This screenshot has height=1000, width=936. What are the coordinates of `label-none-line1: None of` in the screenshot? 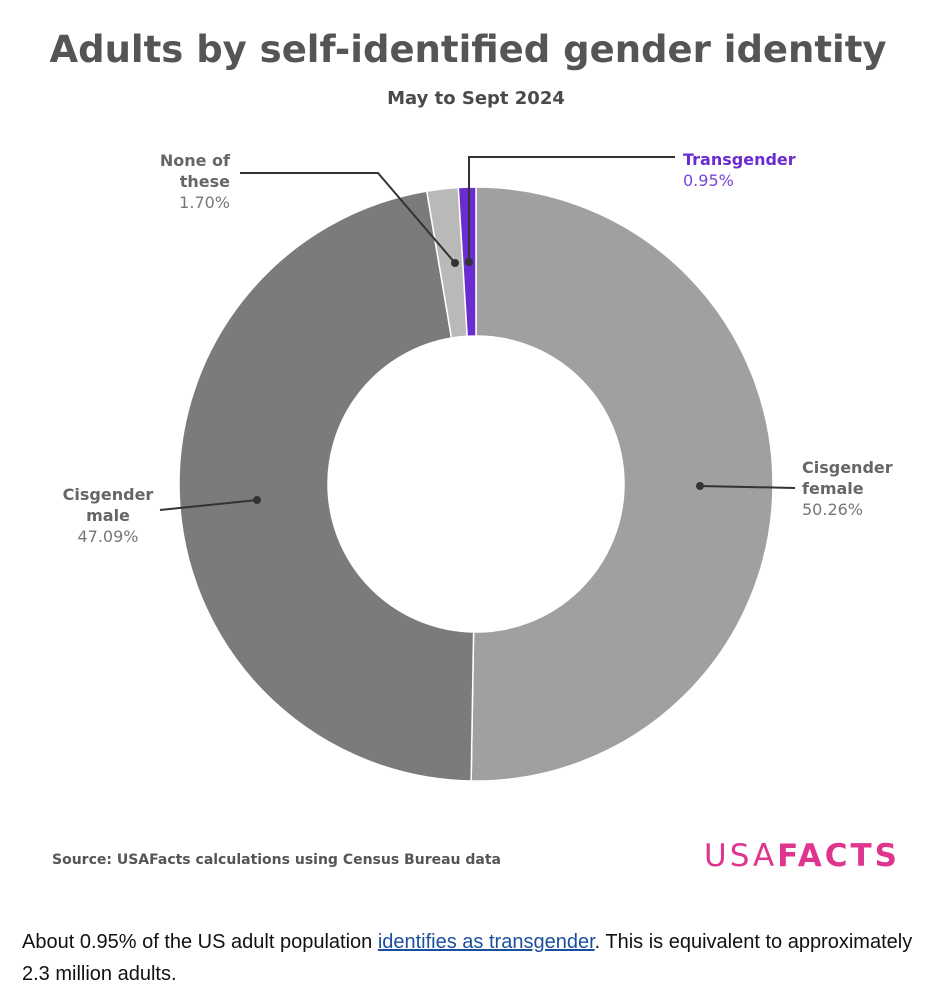 It's located at (195, 160).